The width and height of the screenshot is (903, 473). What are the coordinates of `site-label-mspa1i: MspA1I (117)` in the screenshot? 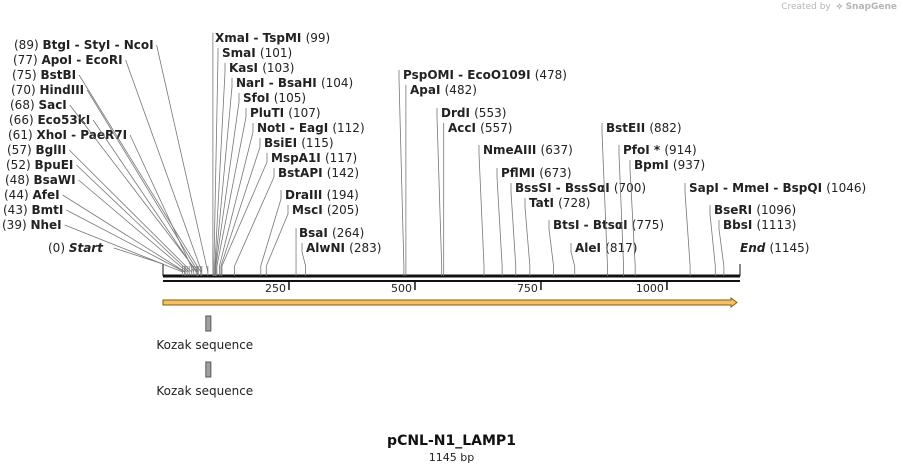 It's located at (314, 158).